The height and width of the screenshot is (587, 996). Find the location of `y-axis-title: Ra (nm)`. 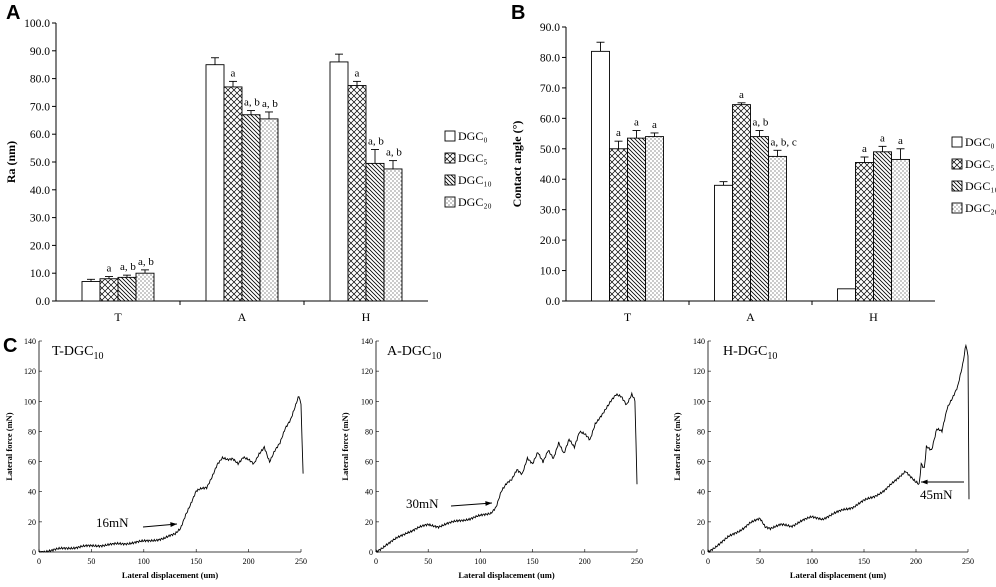

y-axis-title: Ra (nm) is located at coordinates (11, 162).